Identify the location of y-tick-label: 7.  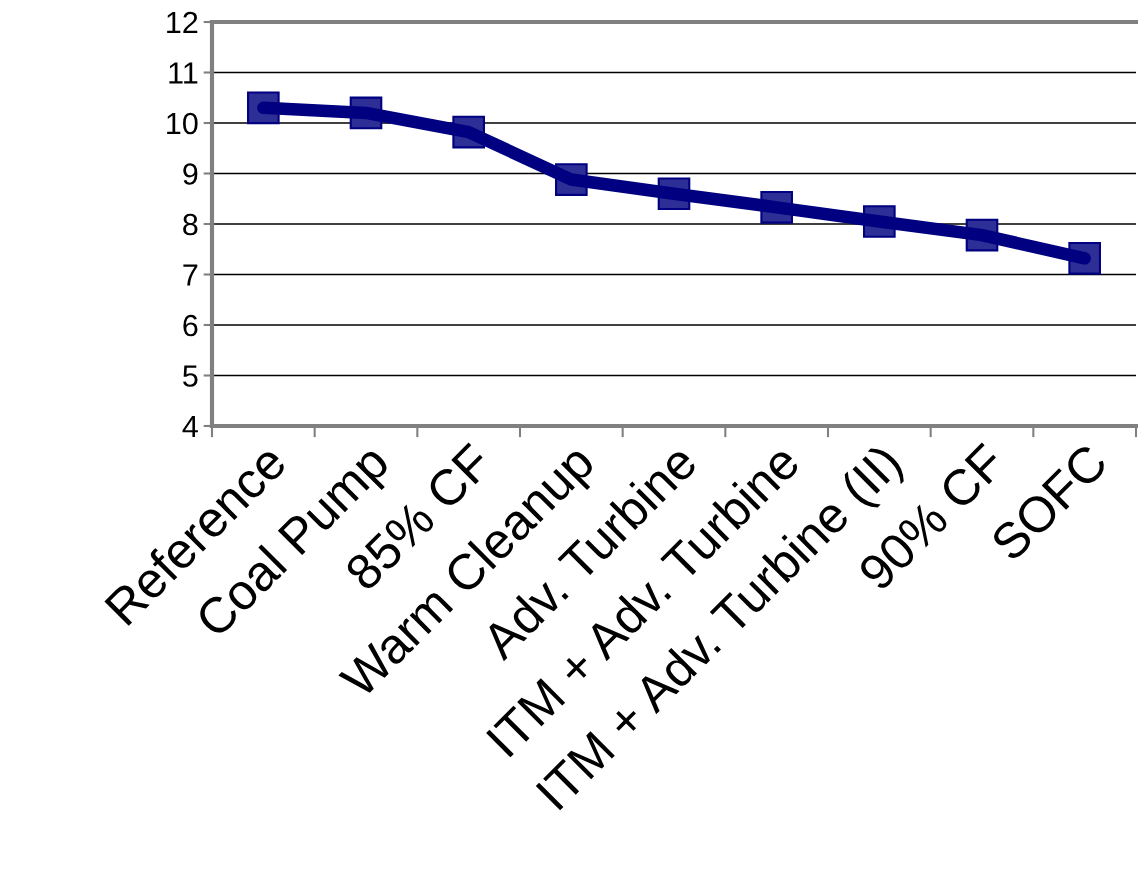
(190, 275).